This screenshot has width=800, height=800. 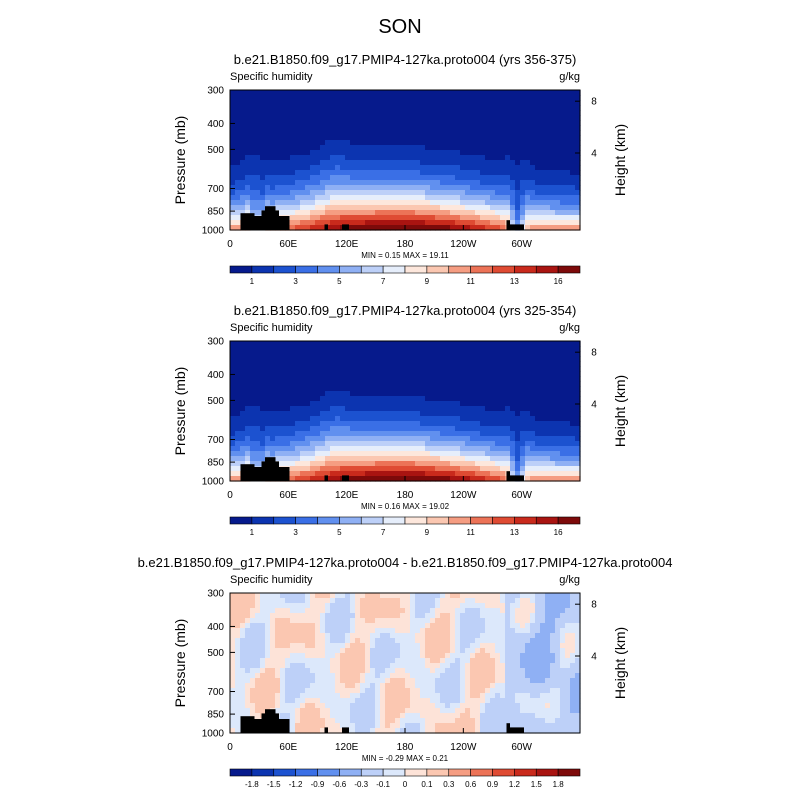 What do you see at coordinates (347, 495) in the screenshot?
I see `x-tick-label: 120E` at bounding box center [347, 495].